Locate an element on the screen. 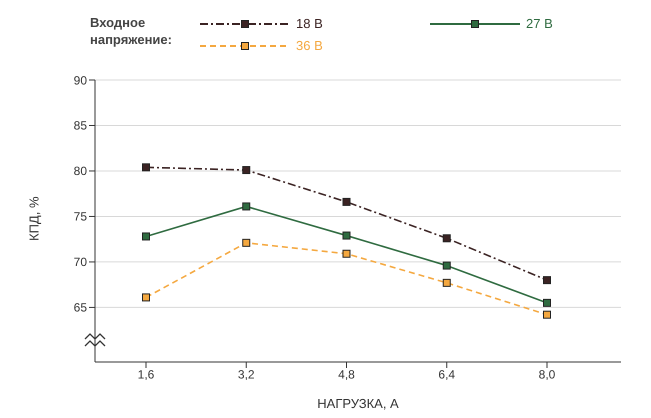  text: 18 В is located at coordinates (309, 23).